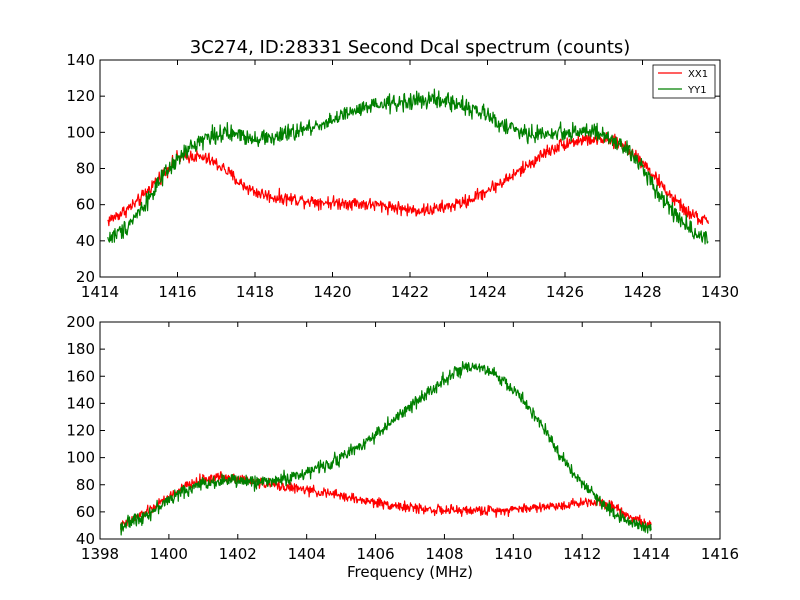  I want to click on legend-label-xx1: XX1, so click(698, 74).